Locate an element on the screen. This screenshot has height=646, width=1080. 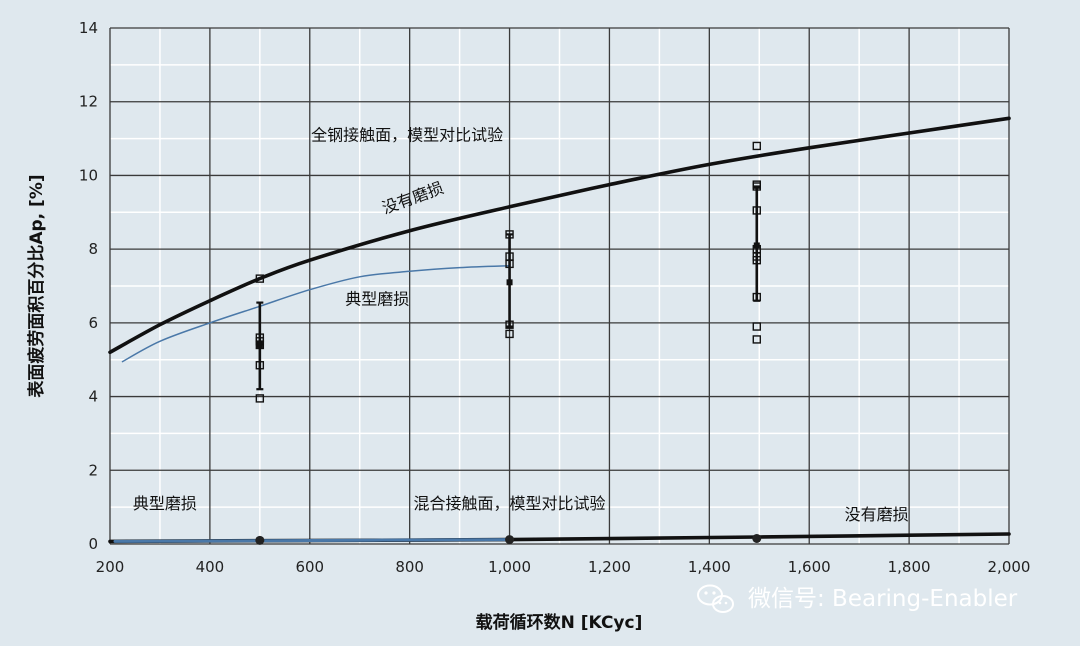
x-tick-label: 1,200 is located at coordinates (609, 567).